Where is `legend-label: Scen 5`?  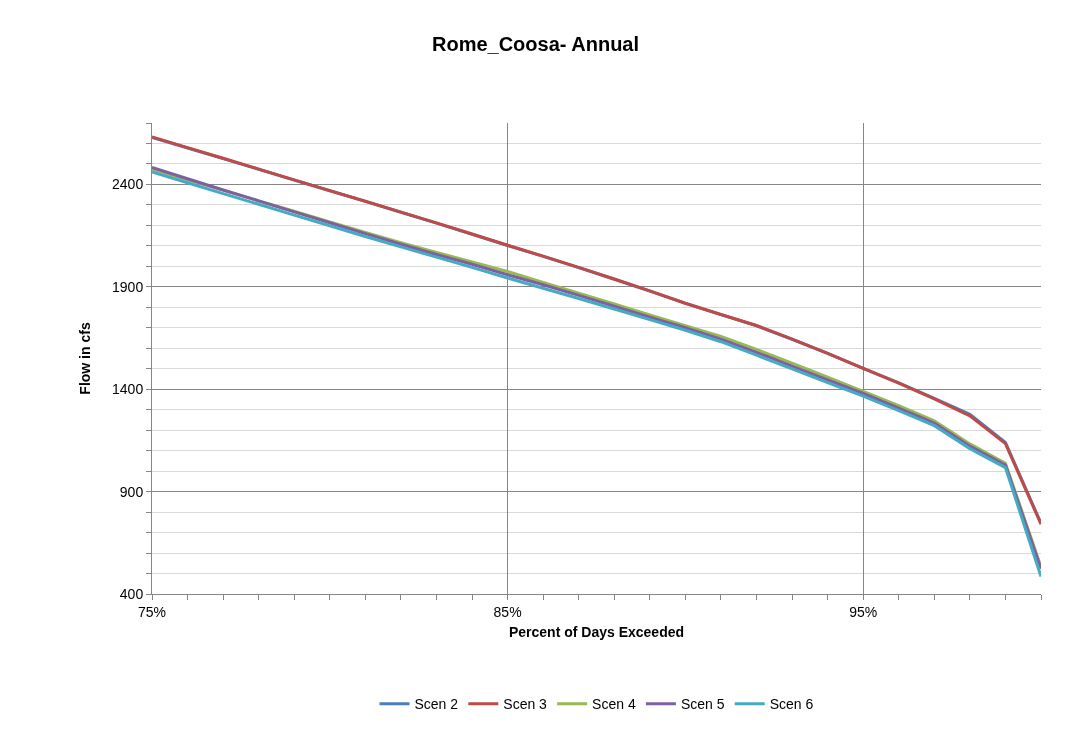
legend-label: Scen 5 is located at coordinates (702, 704).